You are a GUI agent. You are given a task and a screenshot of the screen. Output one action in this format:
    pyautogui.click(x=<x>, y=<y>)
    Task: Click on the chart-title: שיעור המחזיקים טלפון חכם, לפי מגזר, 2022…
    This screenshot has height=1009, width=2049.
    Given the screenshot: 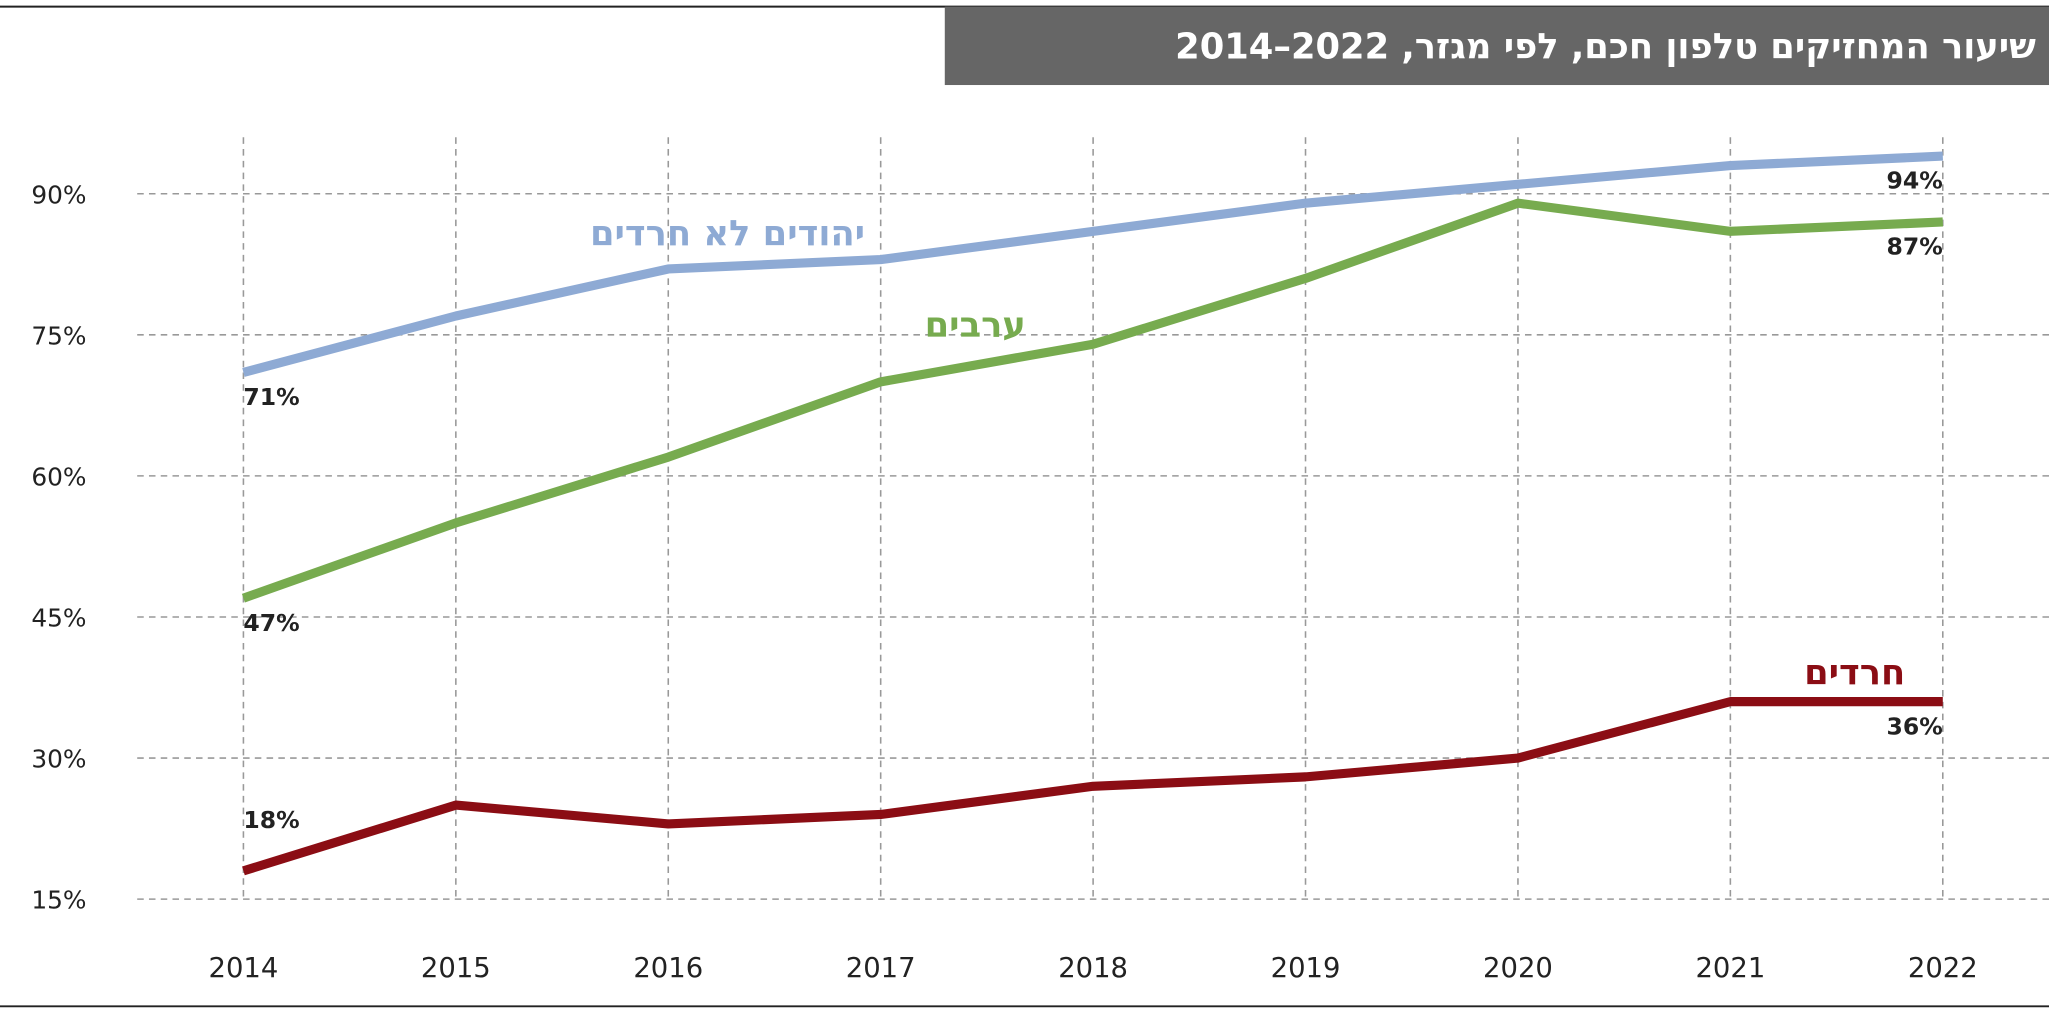 What is the action you would take?
    pyautogui.click(x=1605, y=46)
    